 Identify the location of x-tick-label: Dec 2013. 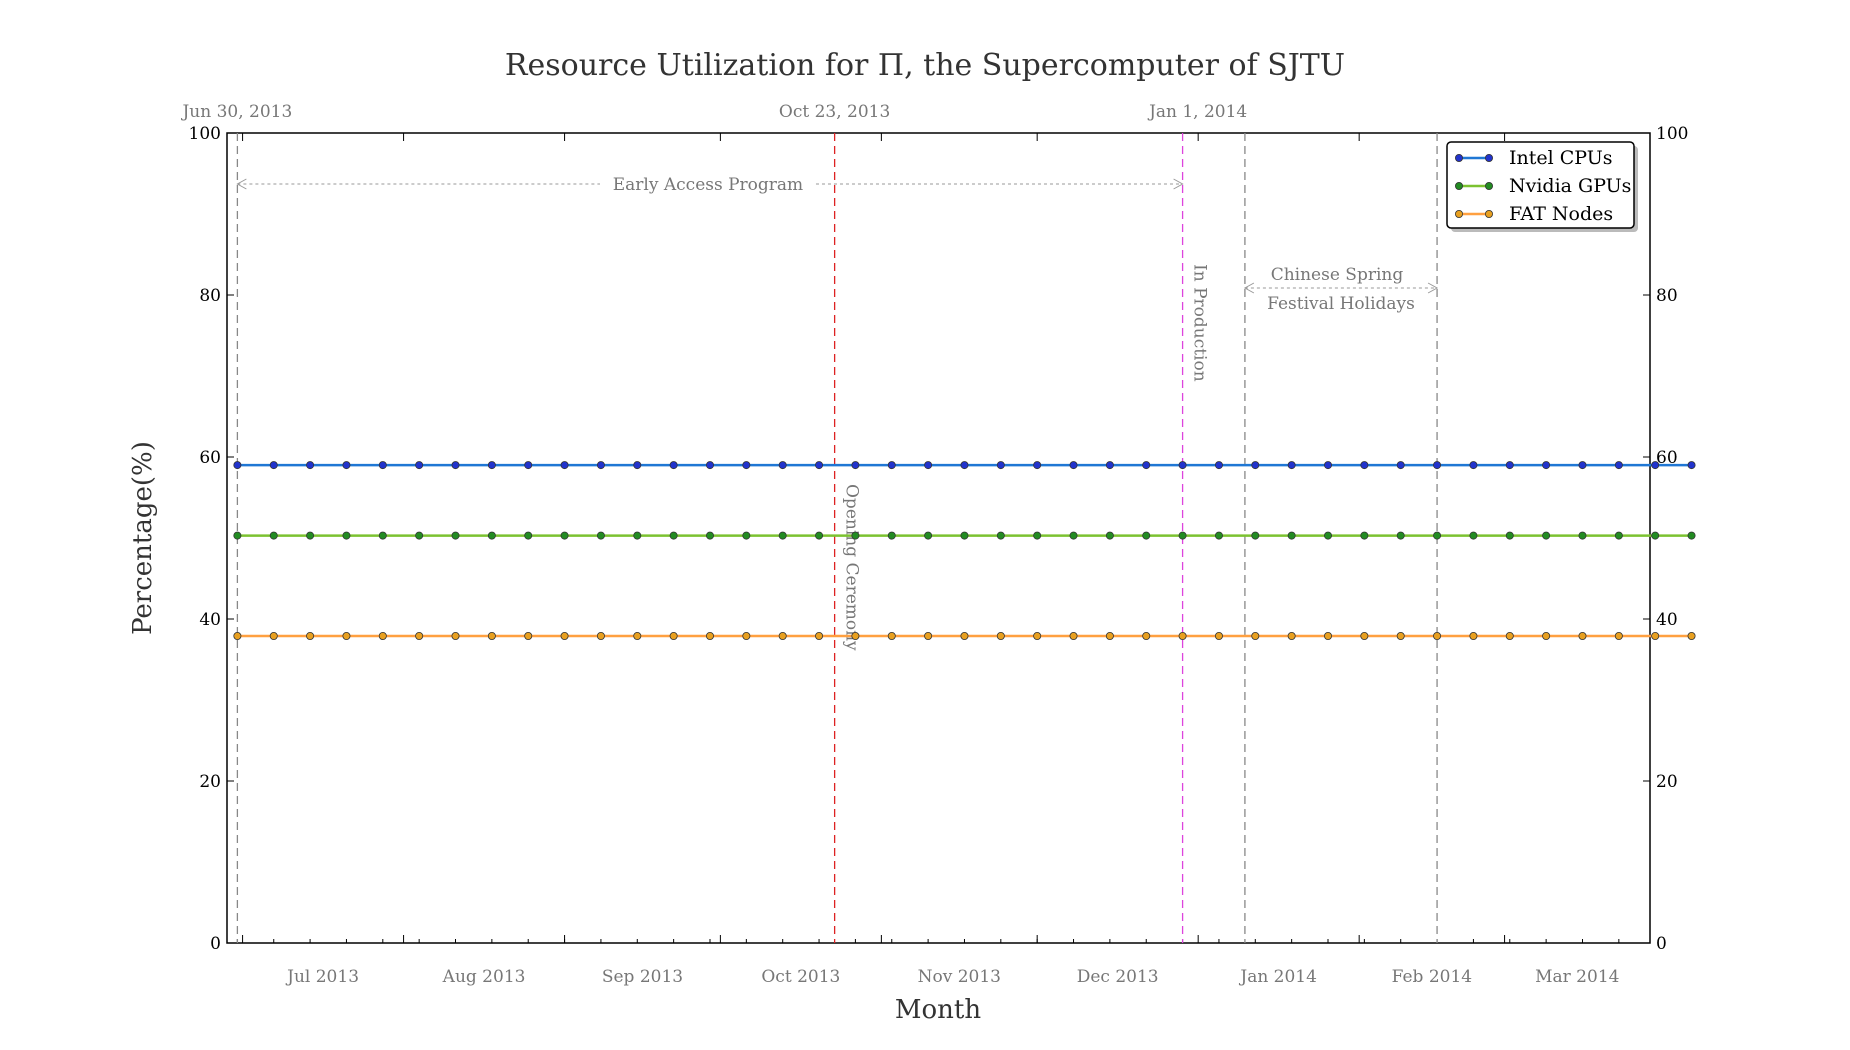
(1118, 977).